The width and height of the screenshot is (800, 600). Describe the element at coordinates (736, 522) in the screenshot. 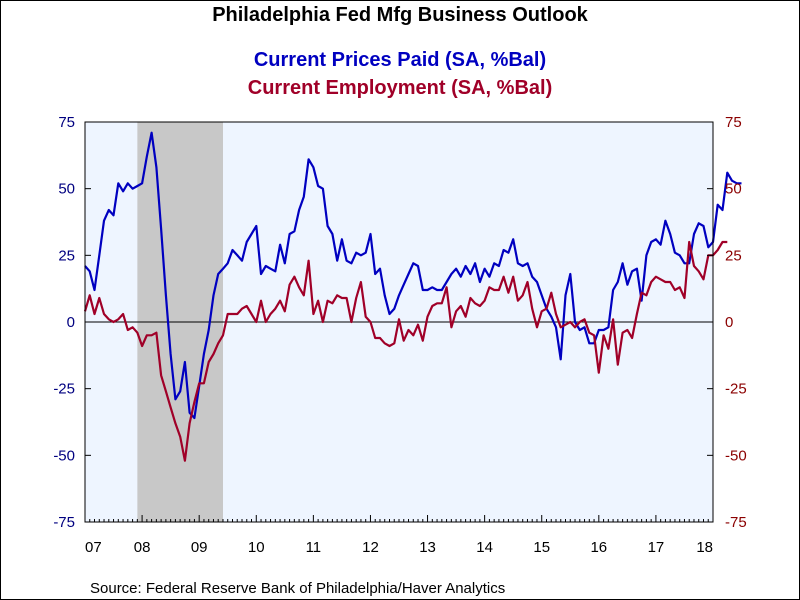

I see `right-tick-label: -75` at that location.